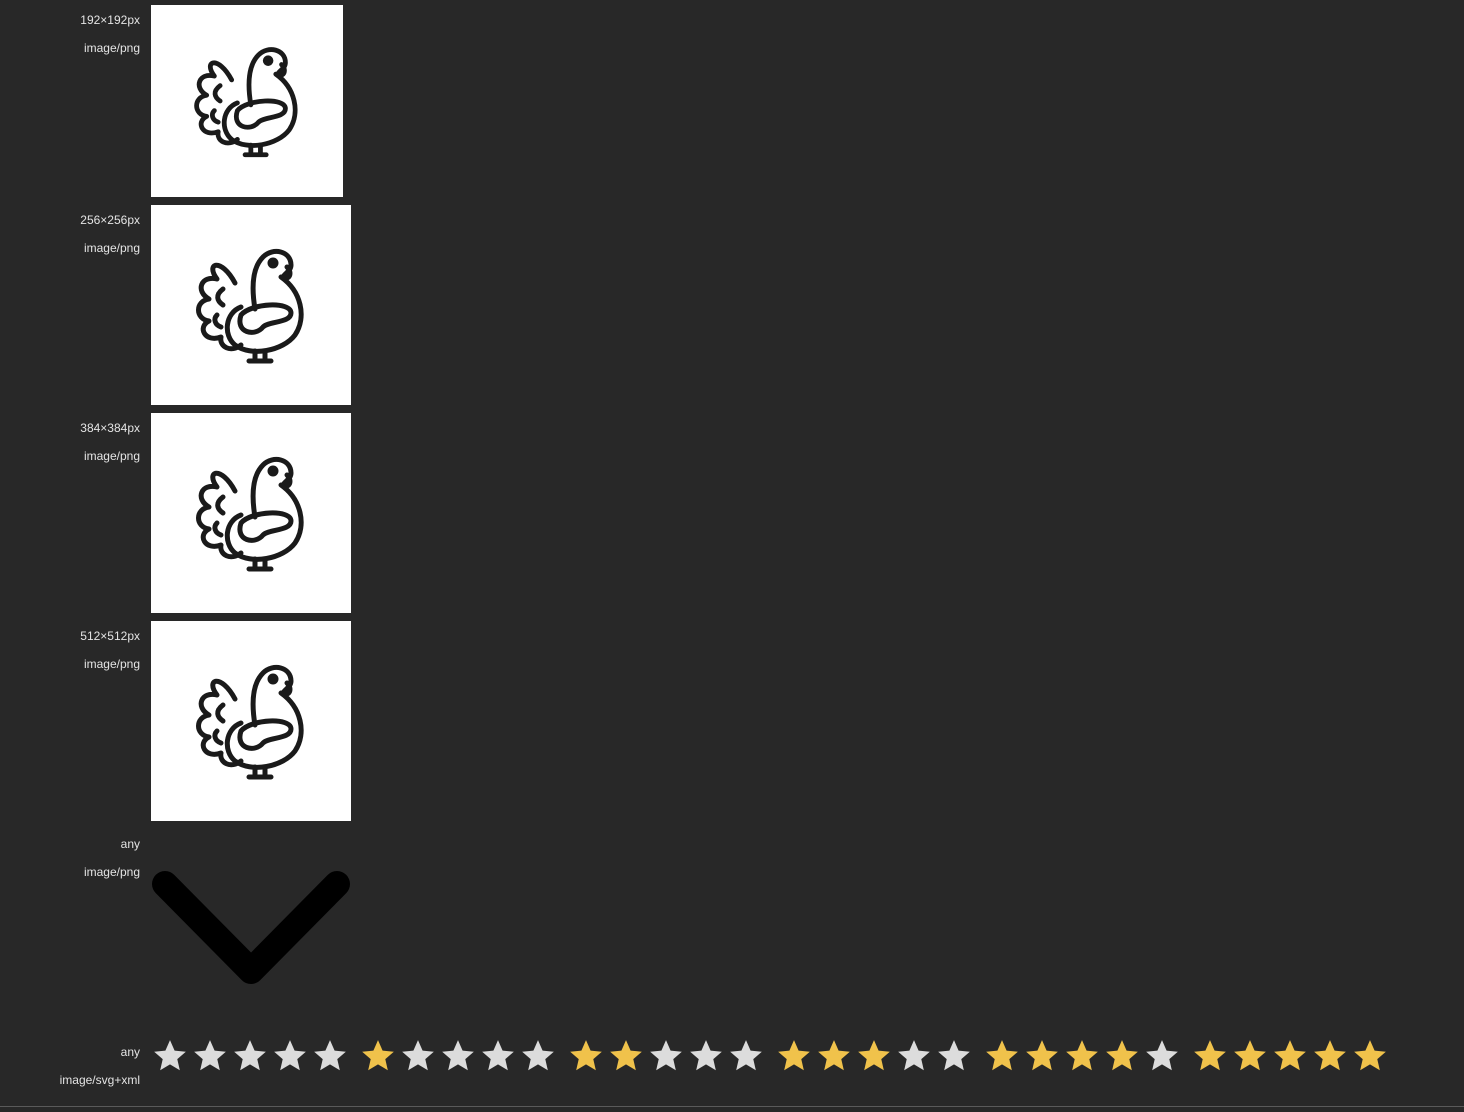 The image size is (1464, 1112). What do you see at coordinates (732, 1106) in the screenshot?
I see `divider` at bounding box center [732, 1106].